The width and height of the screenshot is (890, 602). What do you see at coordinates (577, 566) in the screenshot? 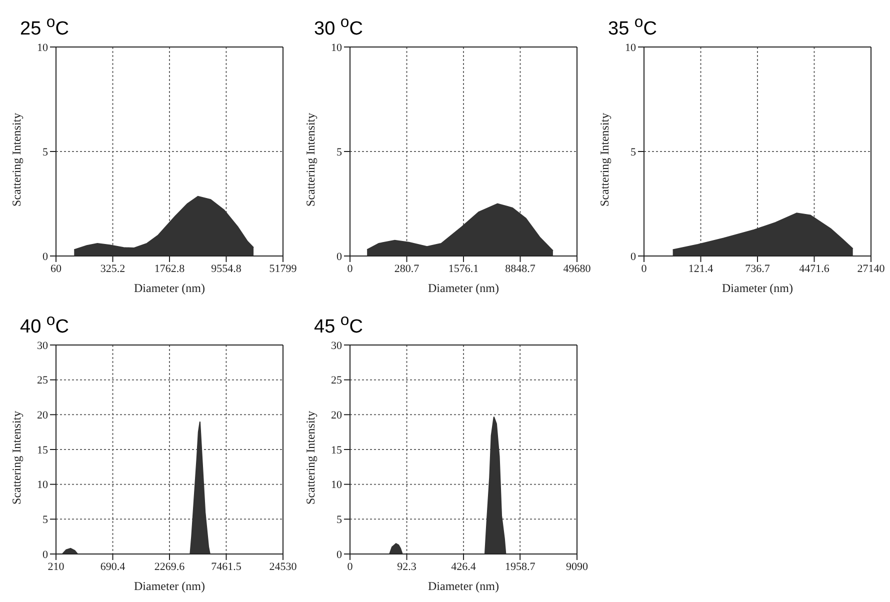
I see `x-tick-label: 9090` at bounding box center [577, 566].